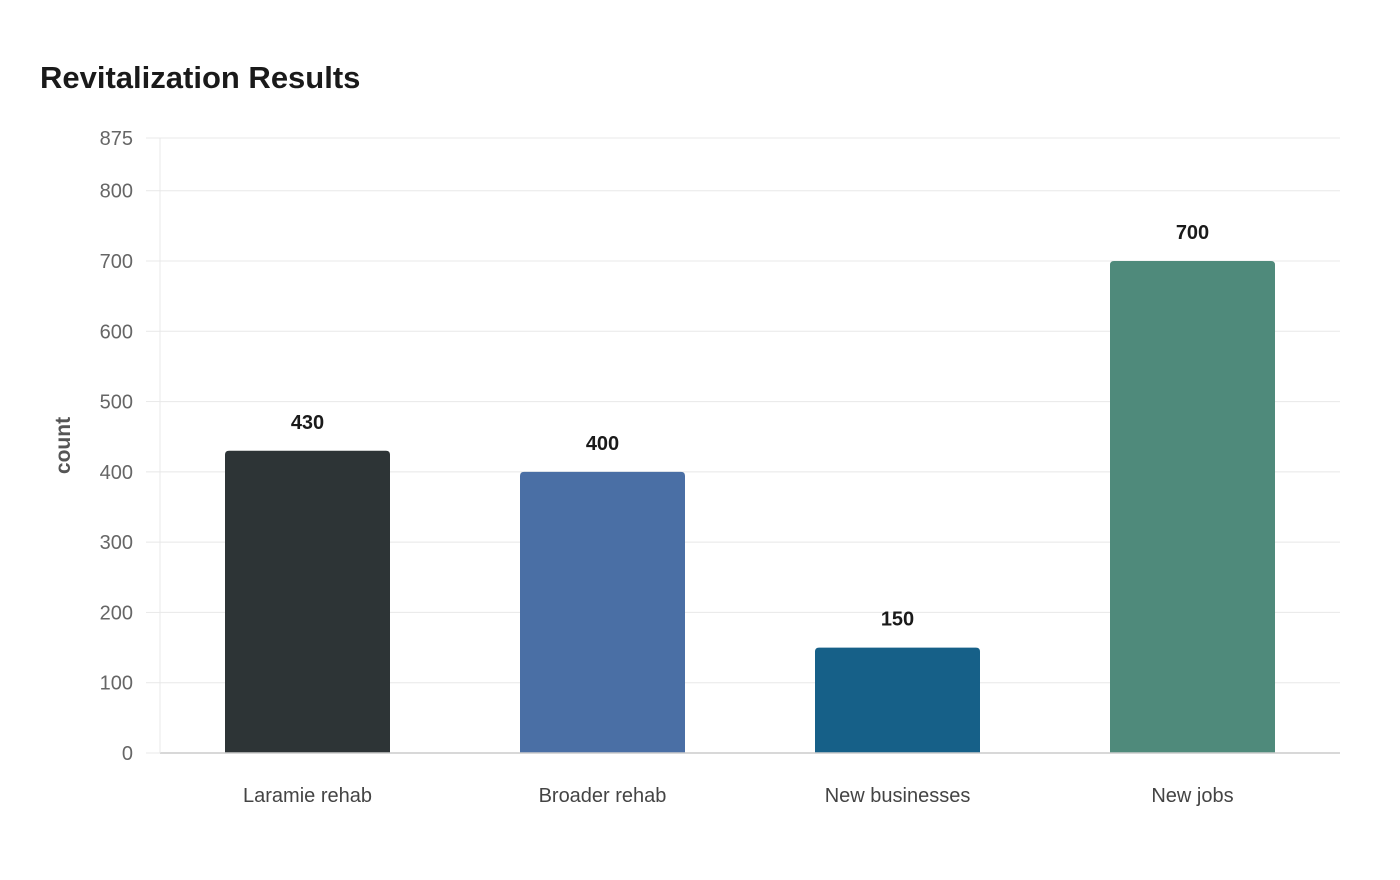 The width and height of the screenshot is (1400, 880). I want to click on y-tick-label: 300, so click(116, 543).